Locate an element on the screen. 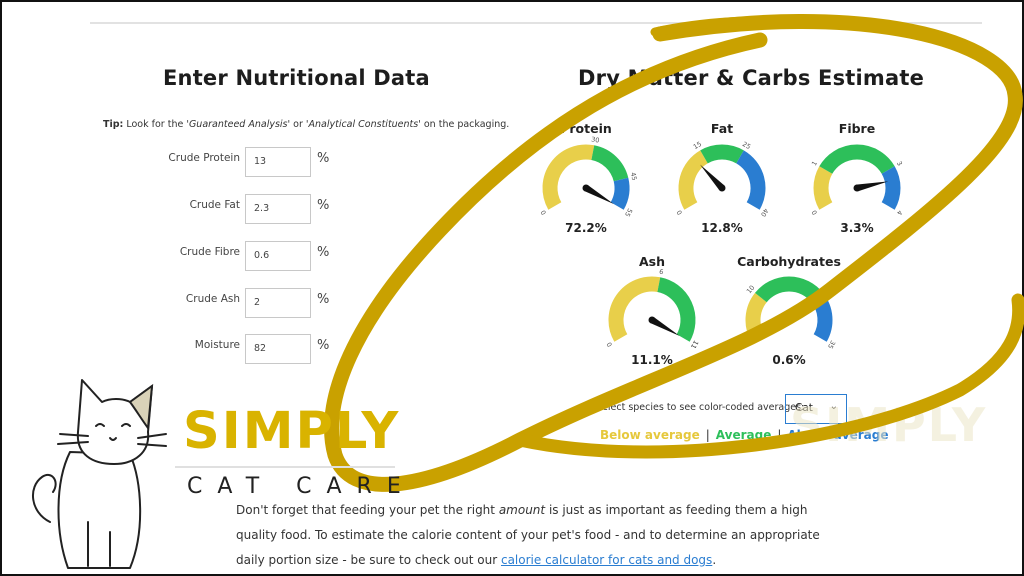  gauge-value-ash: 11.1% is located at coordinates (652, 360).